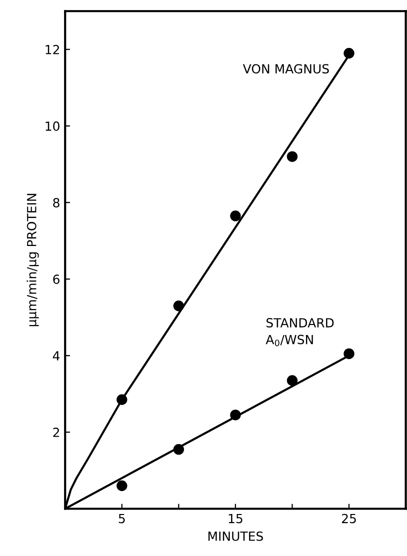 This screenshot has width=407, height=556. Describe the element at coordinates (121, 519) in the screenshot. I see `x-tick-label: 5` at that location.